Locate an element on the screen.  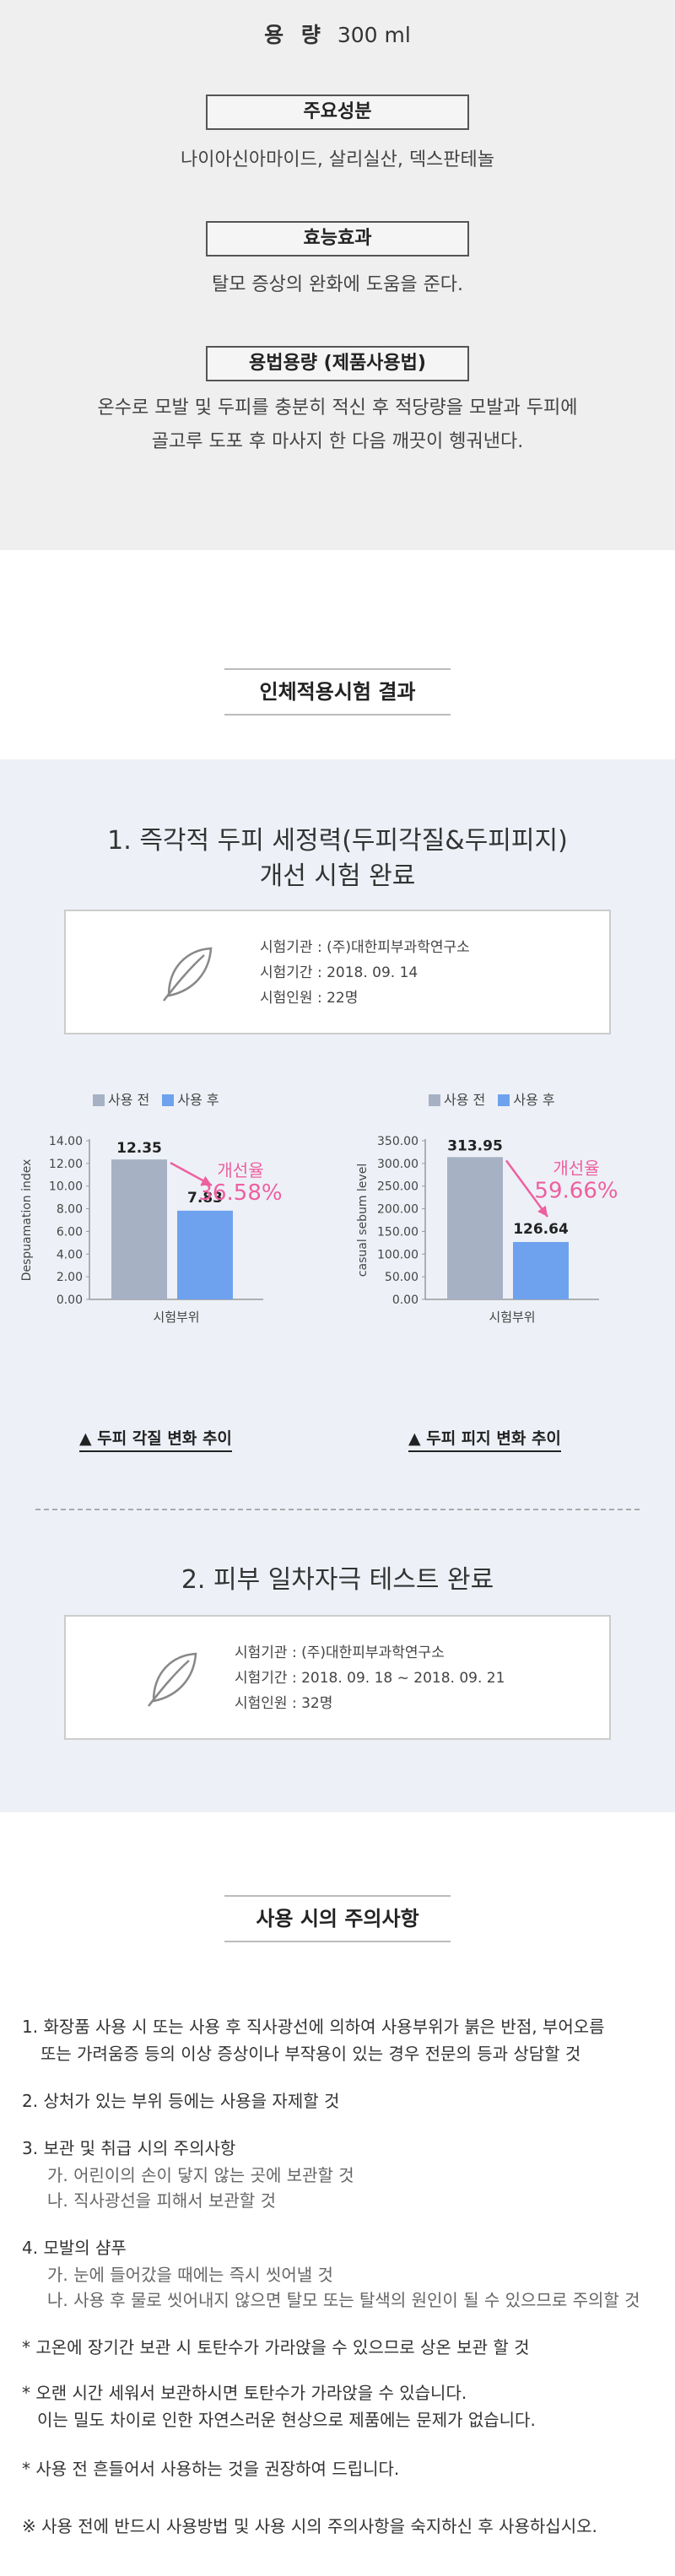
dashed-divider is located at coordinates (337, 1509).